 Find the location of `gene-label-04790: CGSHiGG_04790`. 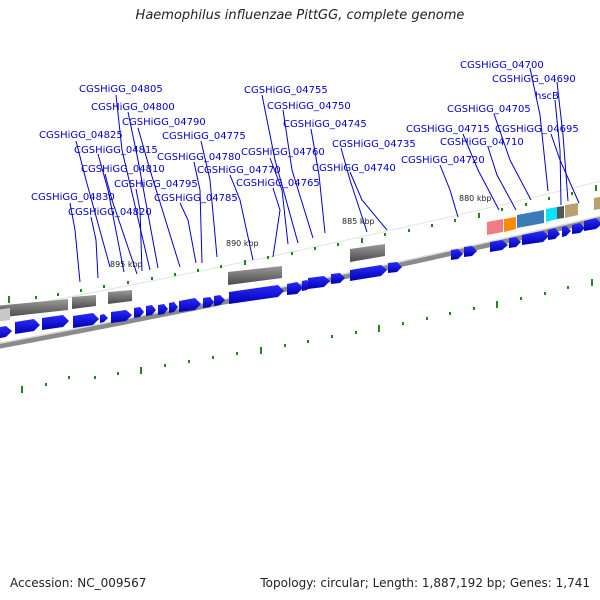

gene-label-04790: CGSHiGG_04790 is located at coordinates (164, 122).